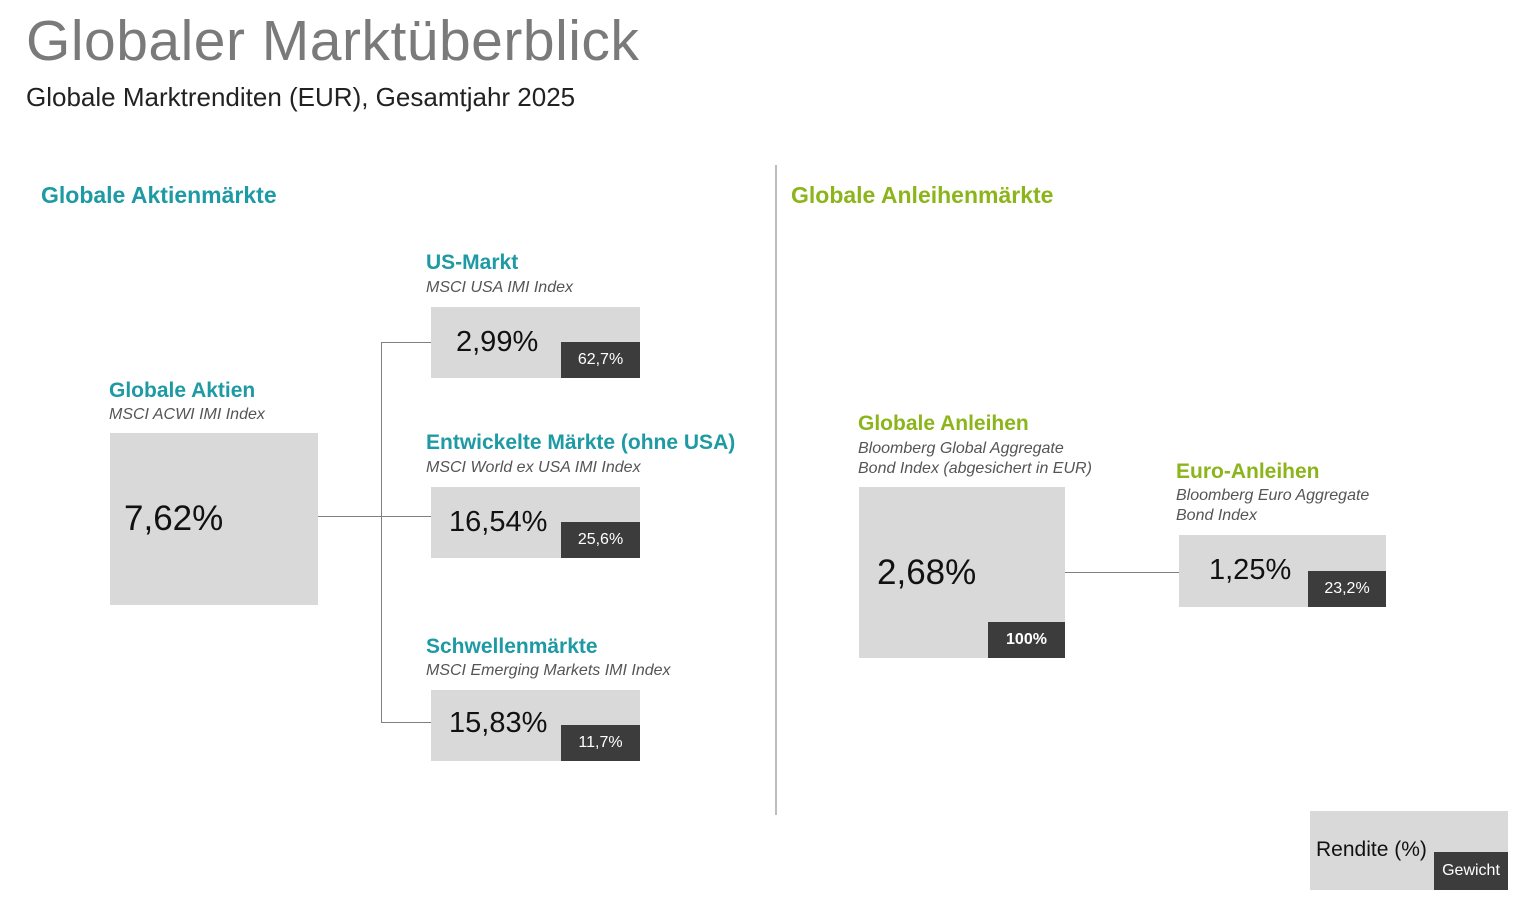 The width and height of the screenshot is (1528, 921). I want to click on global-equities-box: 7,62%, so click(214, 519).